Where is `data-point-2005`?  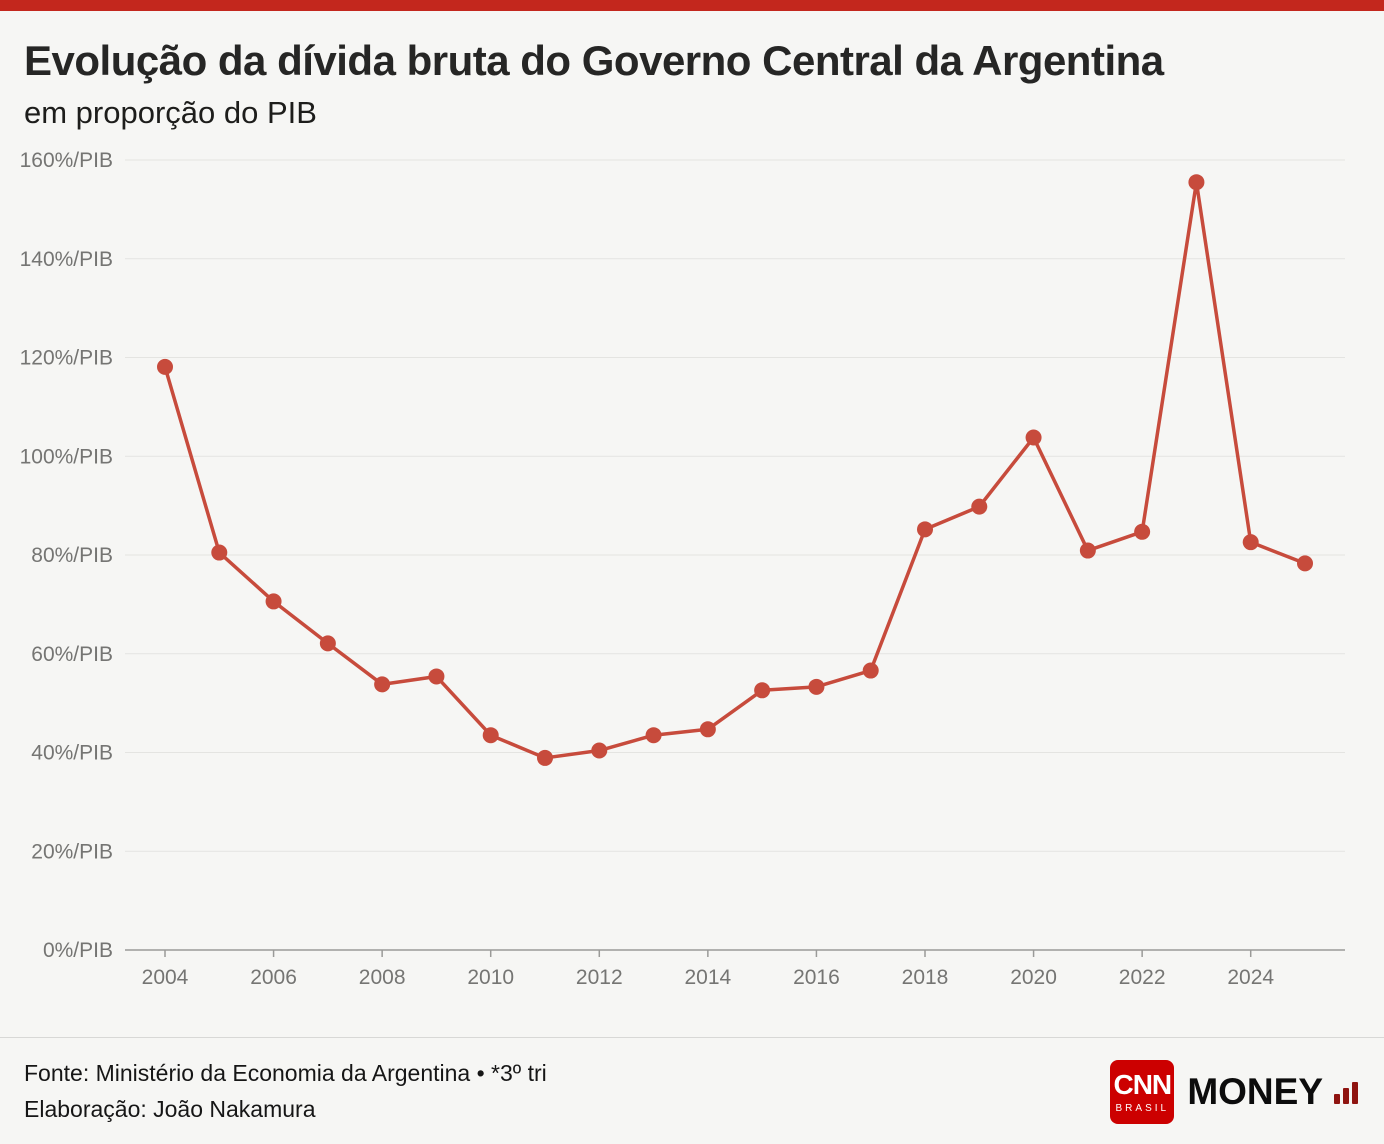 data-point-2005 is located at coordinates (219, 552).